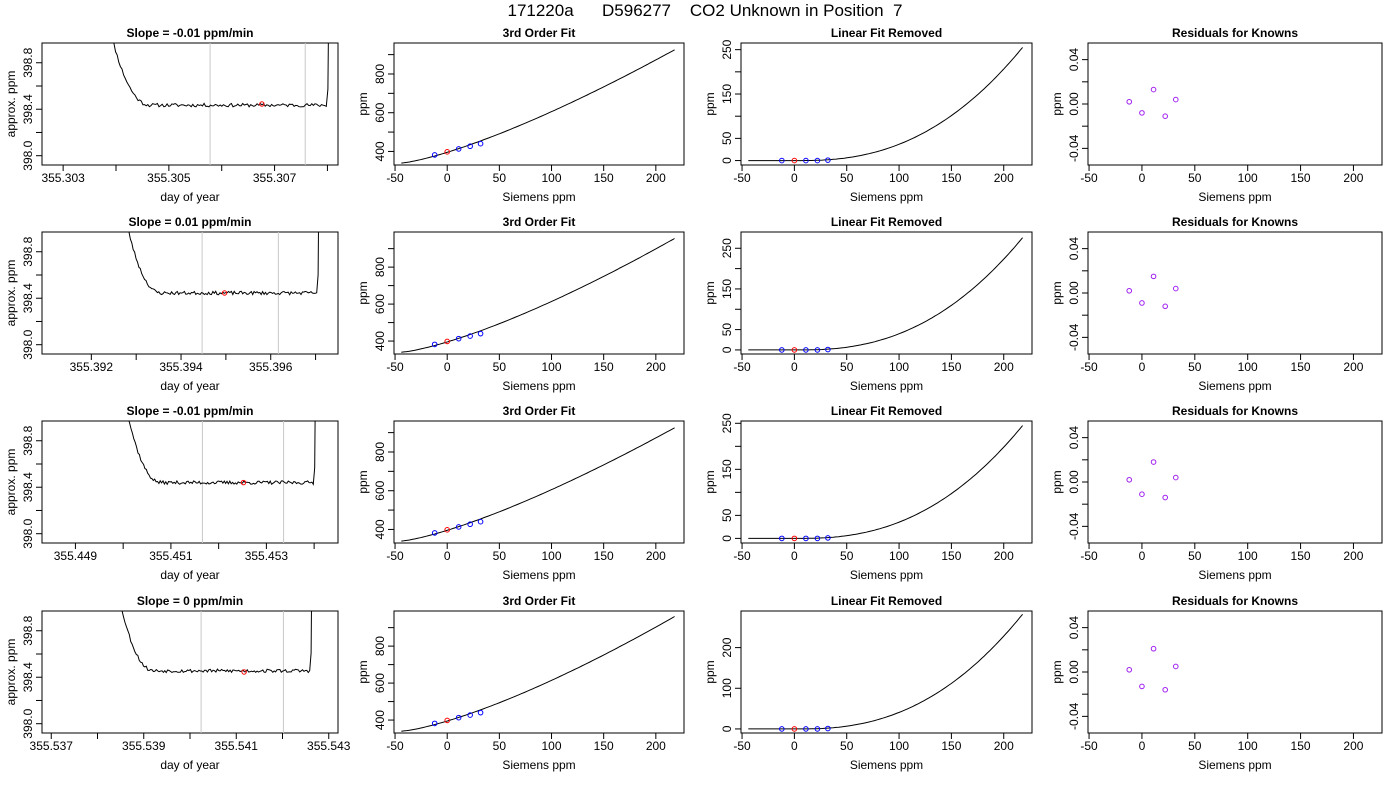 The width and height of the screenshot is (1400, 800). What do you see at coordinates (11, 672) in the screenshot?
I see `y-axis-label: approx. ppm` at bounding box center [11, 672].